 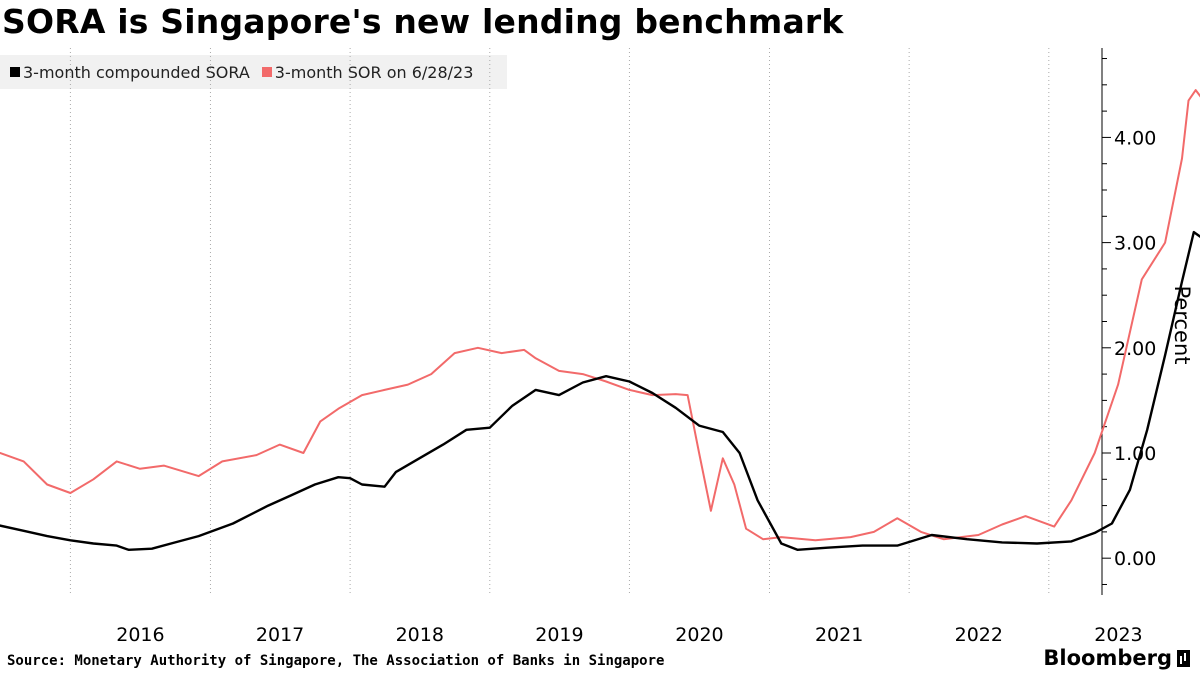 I want to click on y-tick-label: 3.00, so click(x=1135, y=244).